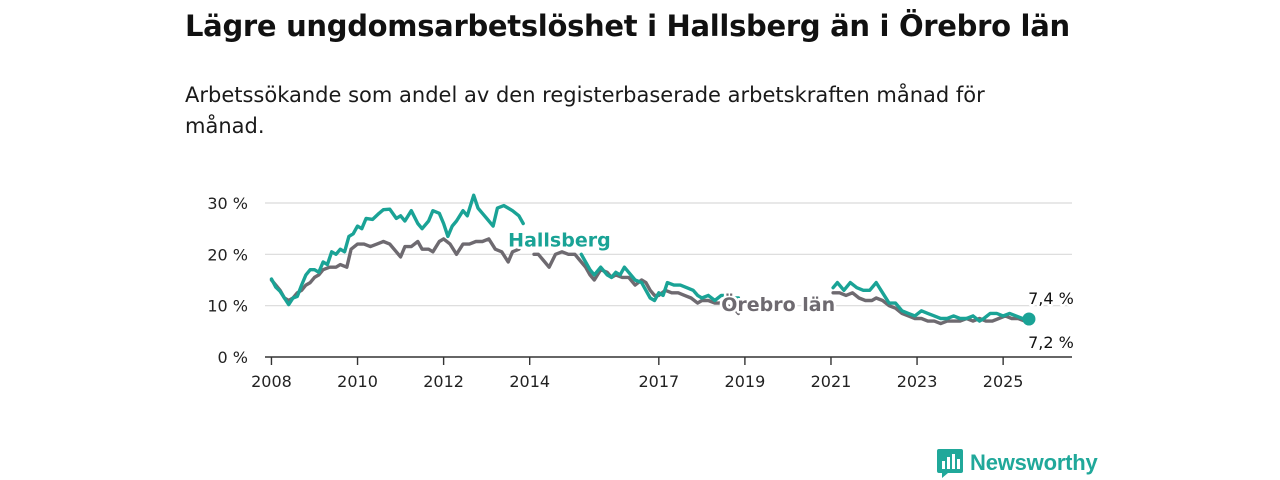  Describe the element at coordinates (271, 381) in the screenshot. I see `x-tick-label: 2008` at that location.